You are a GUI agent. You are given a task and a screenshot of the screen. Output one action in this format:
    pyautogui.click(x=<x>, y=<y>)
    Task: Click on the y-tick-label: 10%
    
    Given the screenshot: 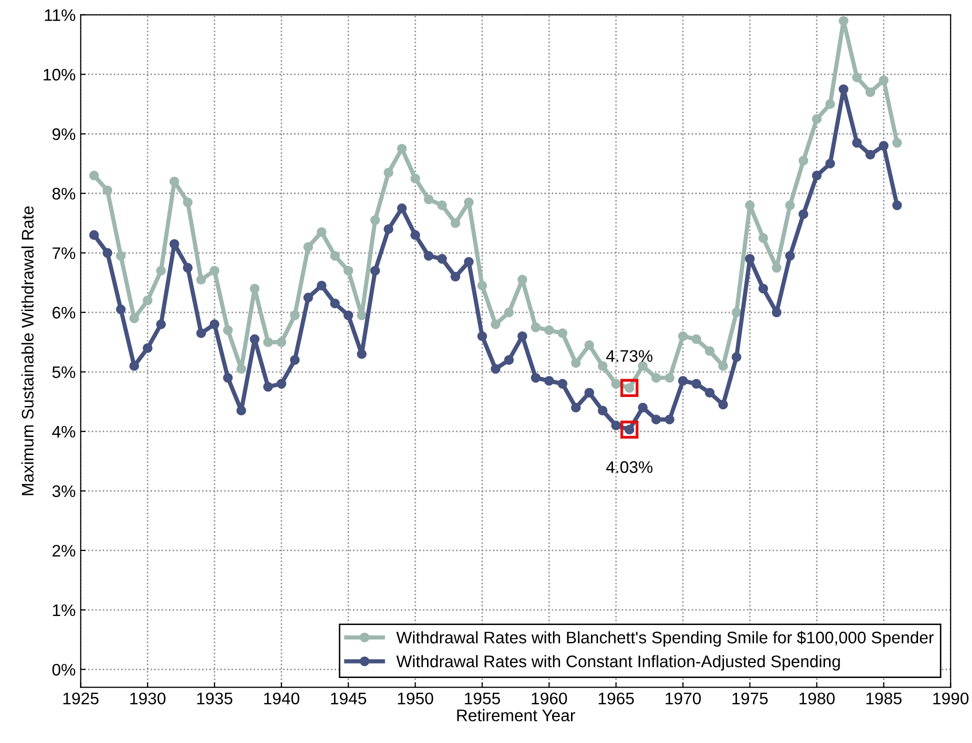 What is the action you would take?
    pyautogui.click(x=60, y=74)
    